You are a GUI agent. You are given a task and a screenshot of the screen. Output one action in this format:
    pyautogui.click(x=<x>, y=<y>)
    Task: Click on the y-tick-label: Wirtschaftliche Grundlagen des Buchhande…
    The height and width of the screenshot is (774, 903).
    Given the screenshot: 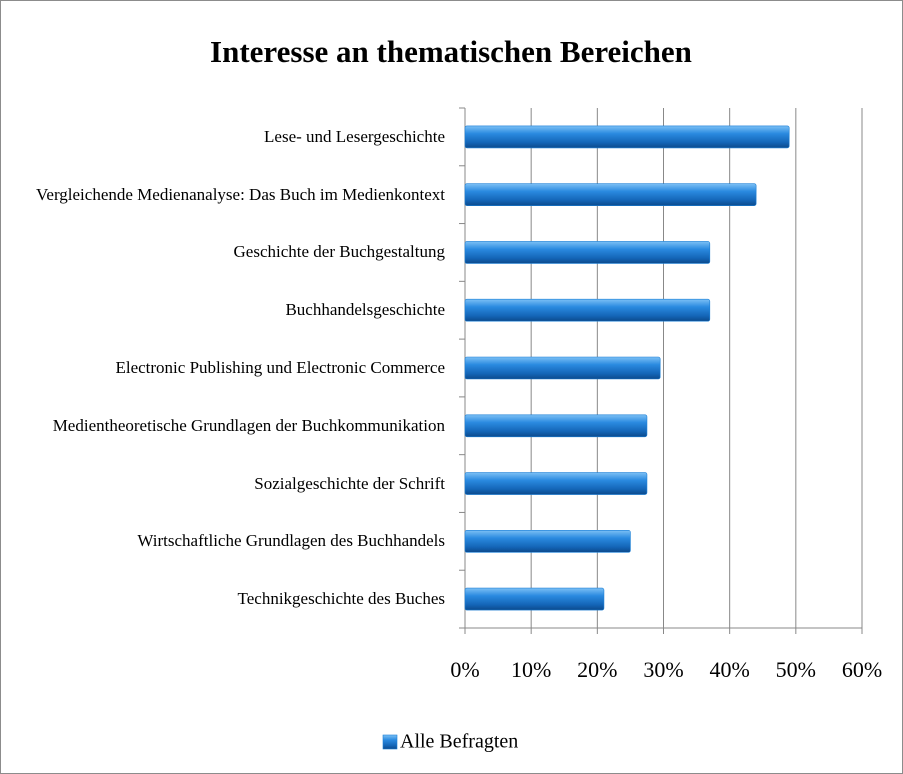 What is the action you would take?
    pyautogui.click(x=291, y=541)
    